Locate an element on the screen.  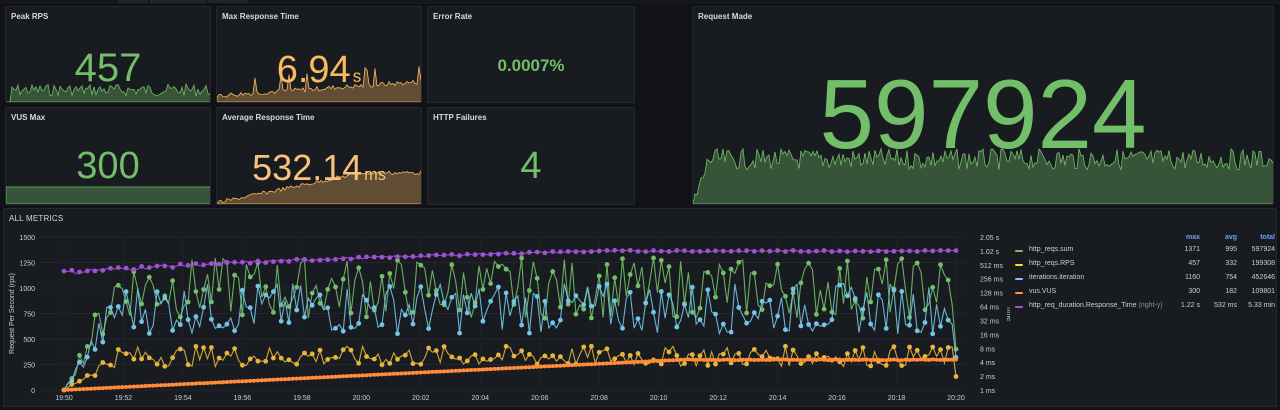
legend-max: 1371 is located at coordinates (1192, 249).